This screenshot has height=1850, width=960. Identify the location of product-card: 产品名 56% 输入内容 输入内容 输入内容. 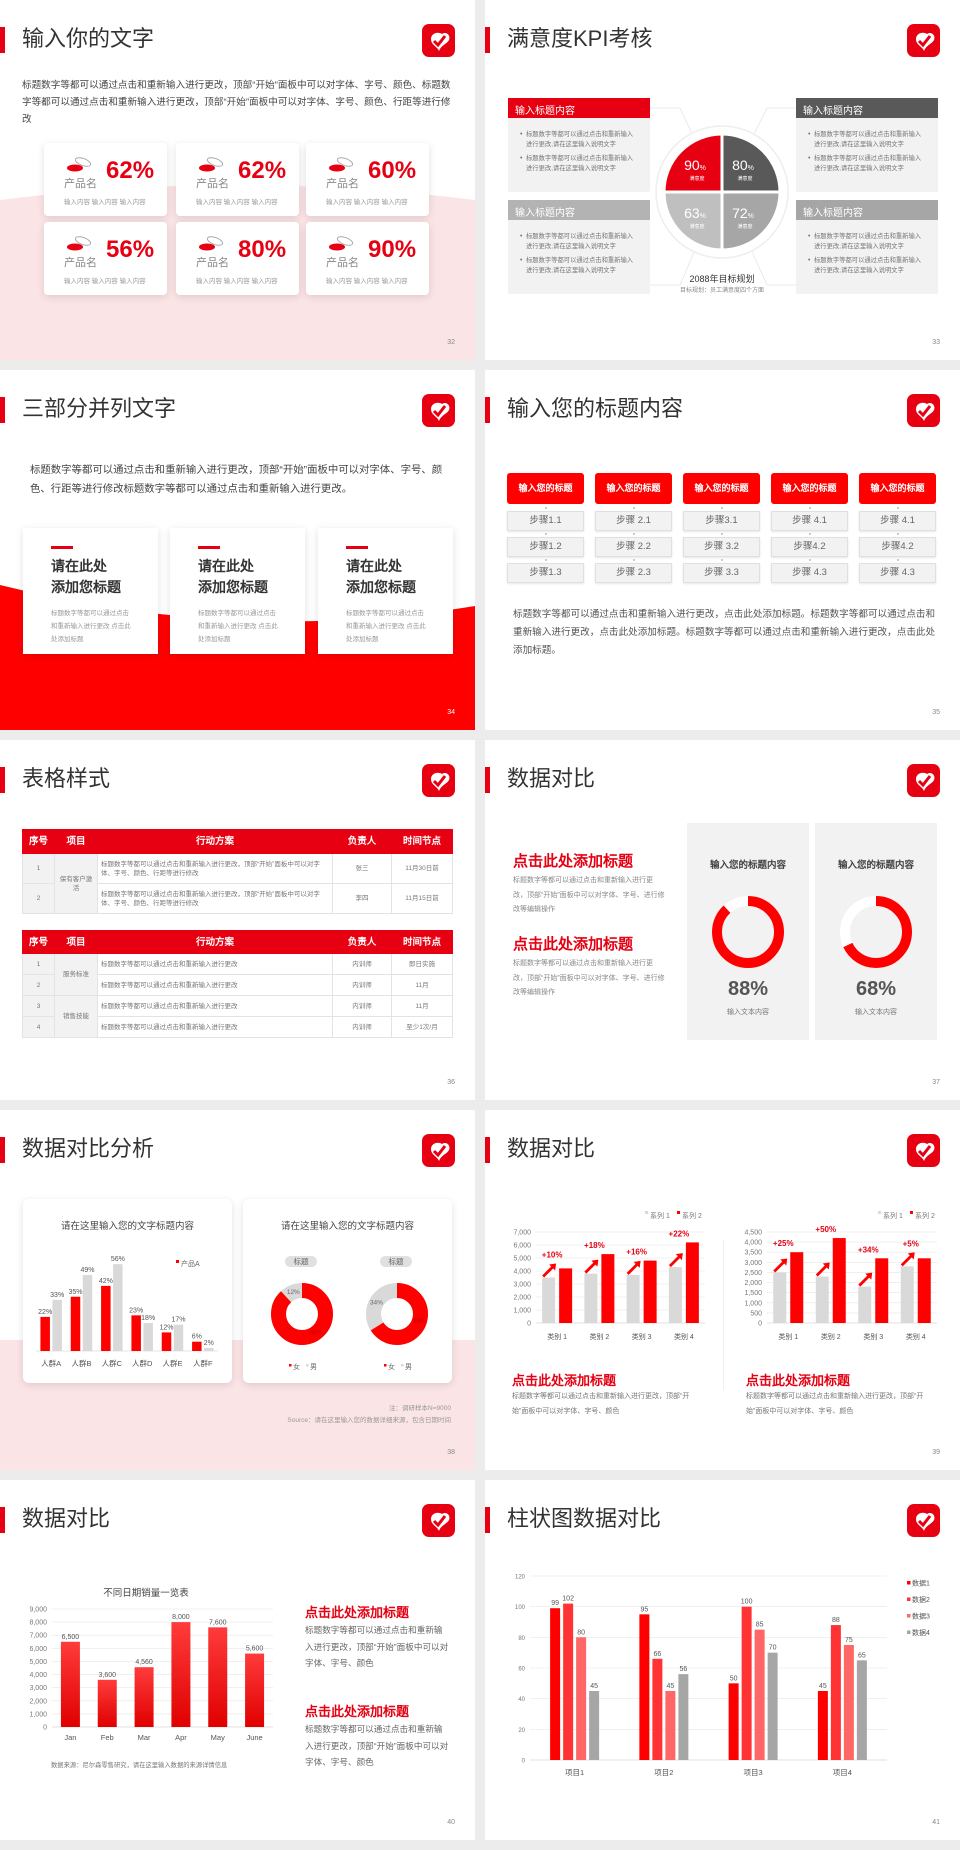
(105, 258).